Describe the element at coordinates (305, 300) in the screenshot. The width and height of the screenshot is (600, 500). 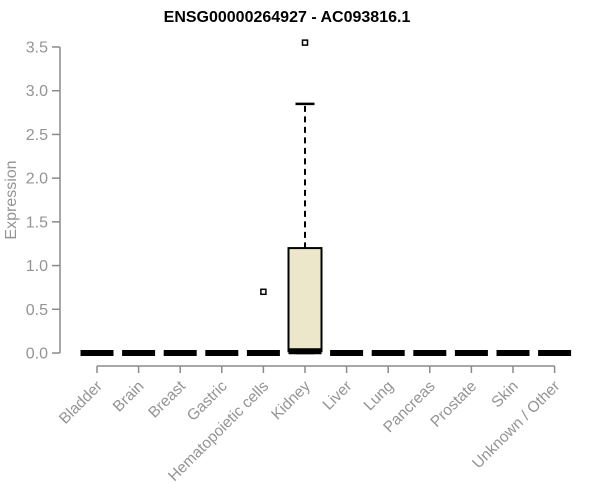
I see `box-rect` at that location.